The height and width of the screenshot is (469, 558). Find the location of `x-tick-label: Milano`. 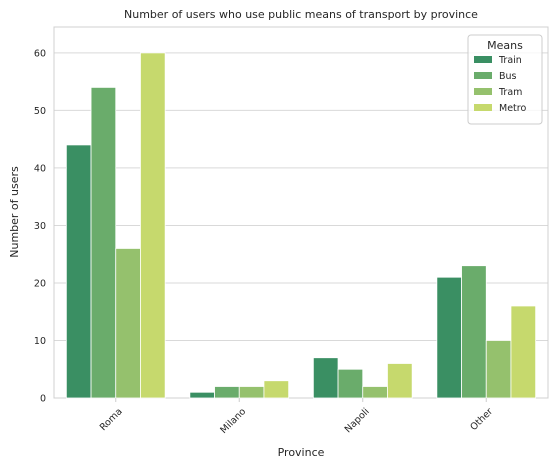

x-tick-label: Milano is located at coordinates (233, 421).